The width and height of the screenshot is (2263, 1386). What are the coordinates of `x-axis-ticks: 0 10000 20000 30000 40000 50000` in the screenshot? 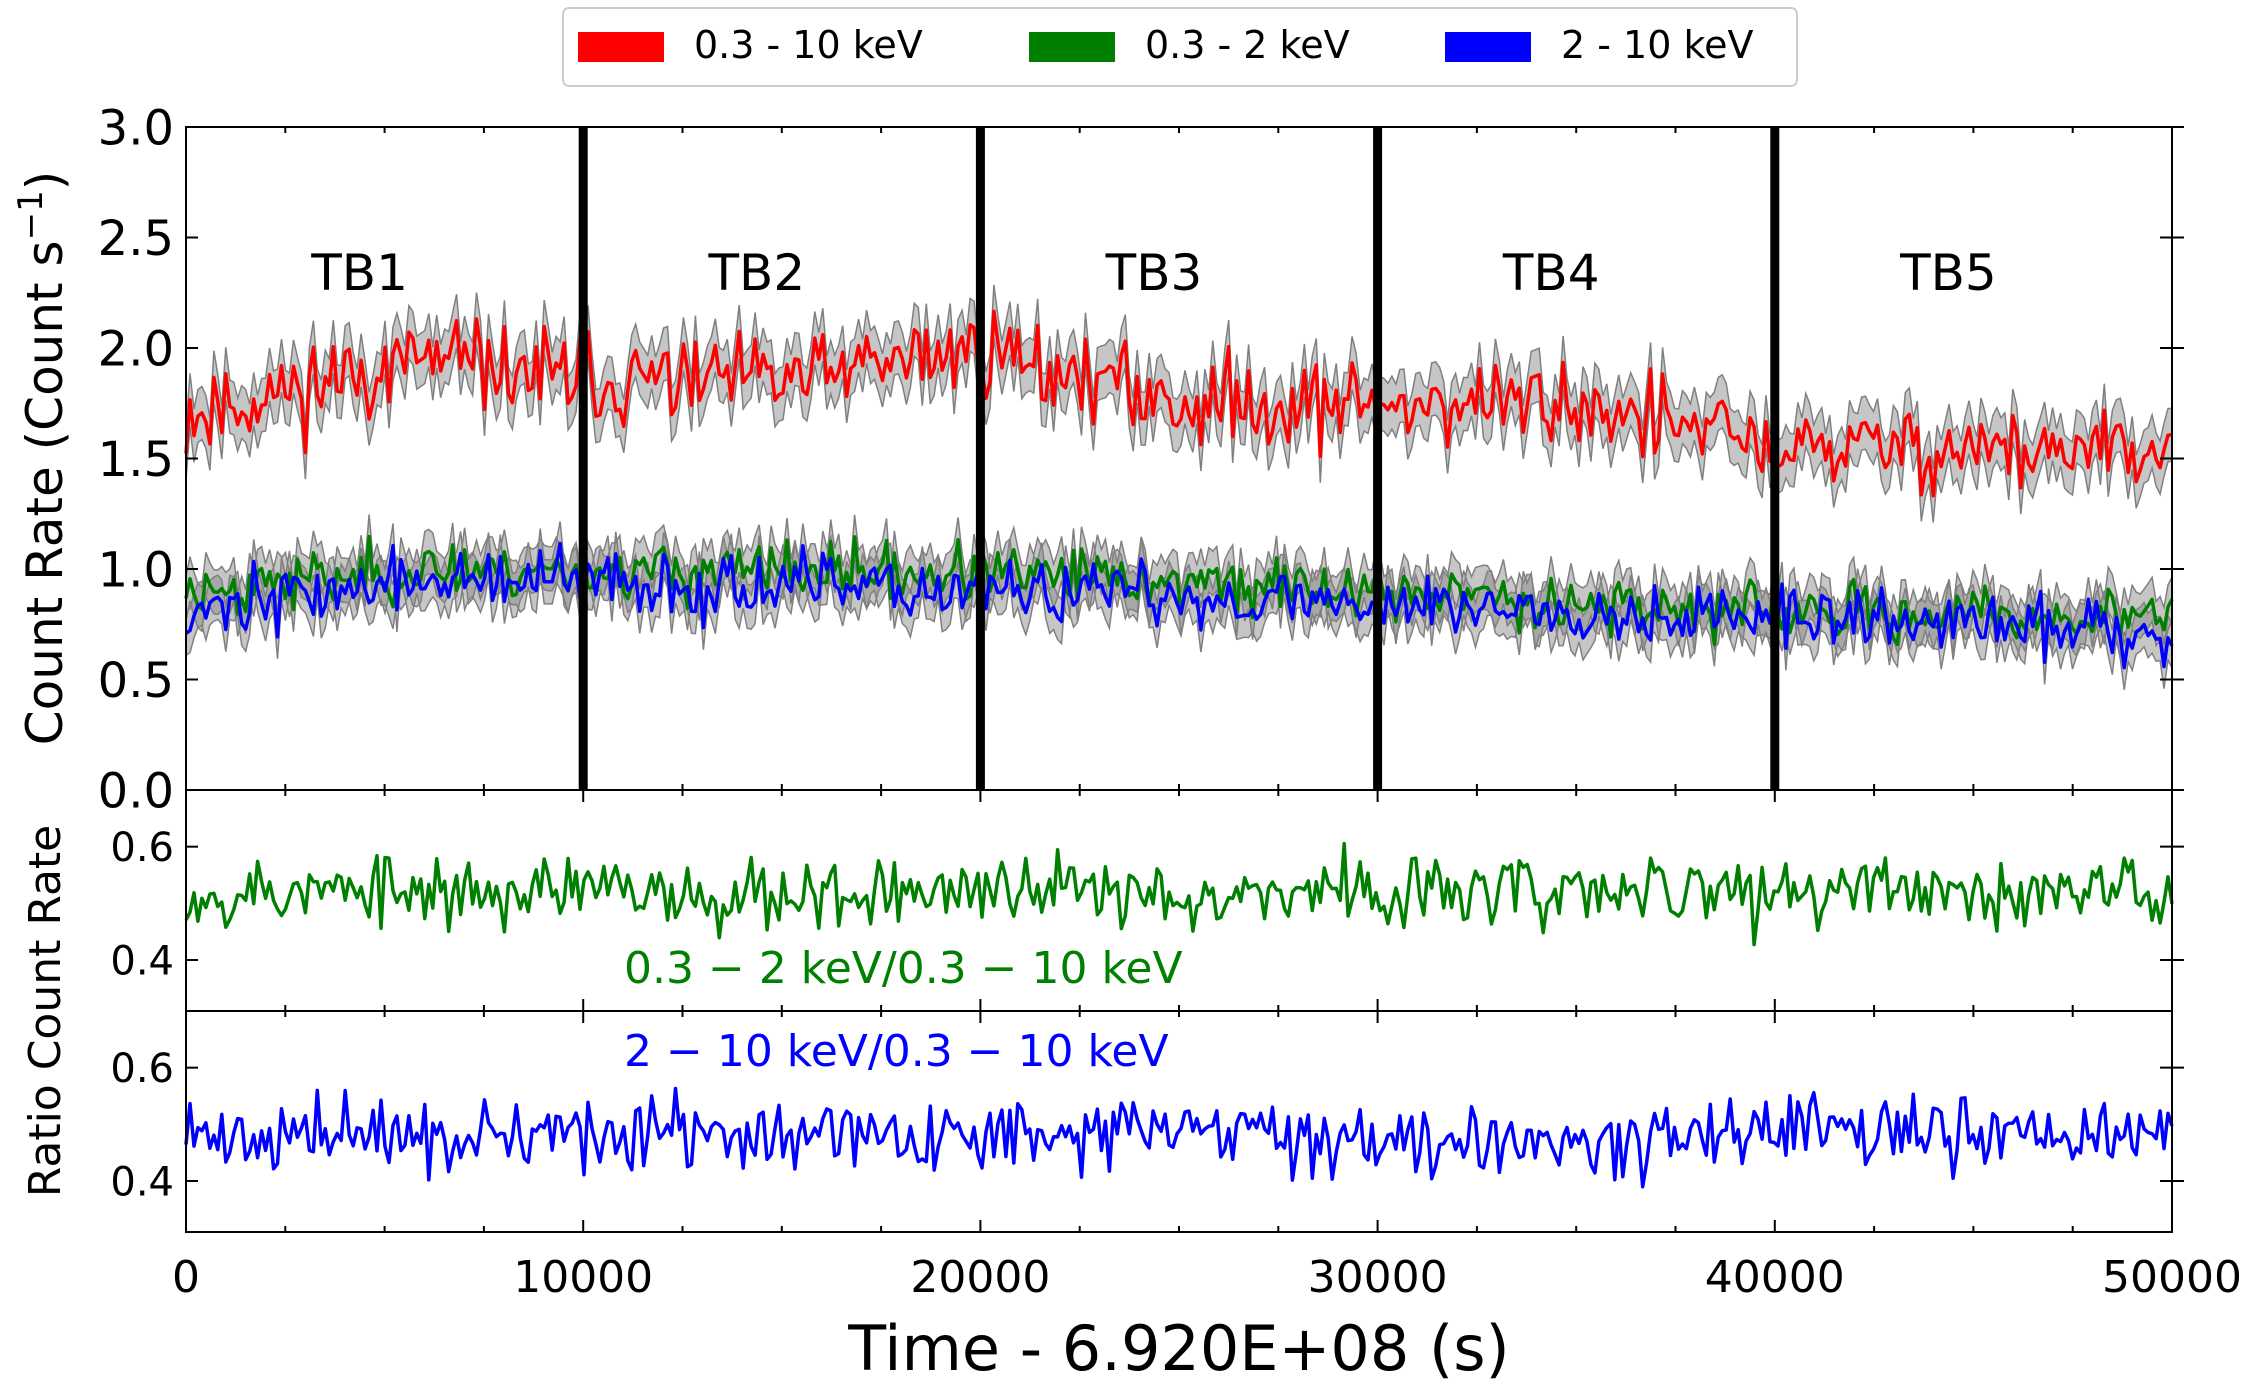 It's located at (1207, 1277).